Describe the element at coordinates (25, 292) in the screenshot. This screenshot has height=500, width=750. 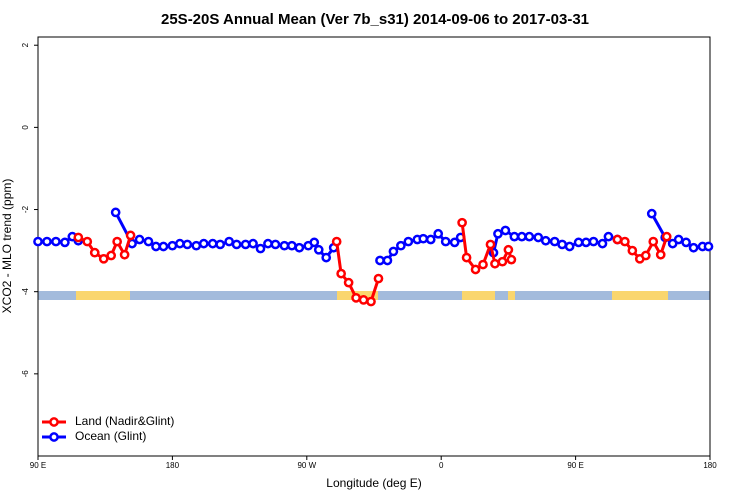
I see `y-tick-label: -4` at that location.